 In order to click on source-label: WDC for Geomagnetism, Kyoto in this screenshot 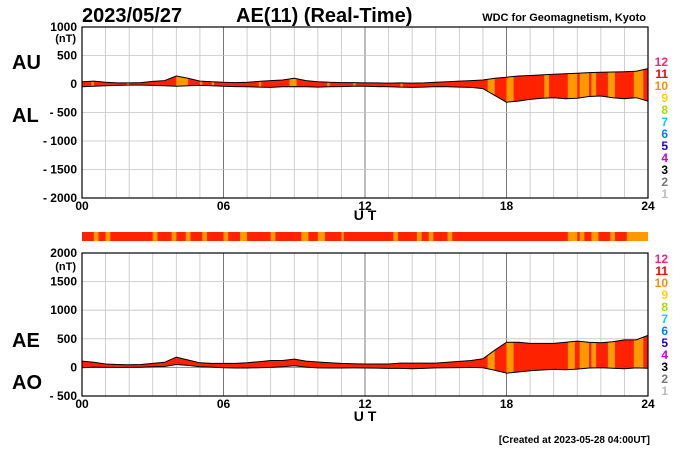, I will do `click(564, 18)`.